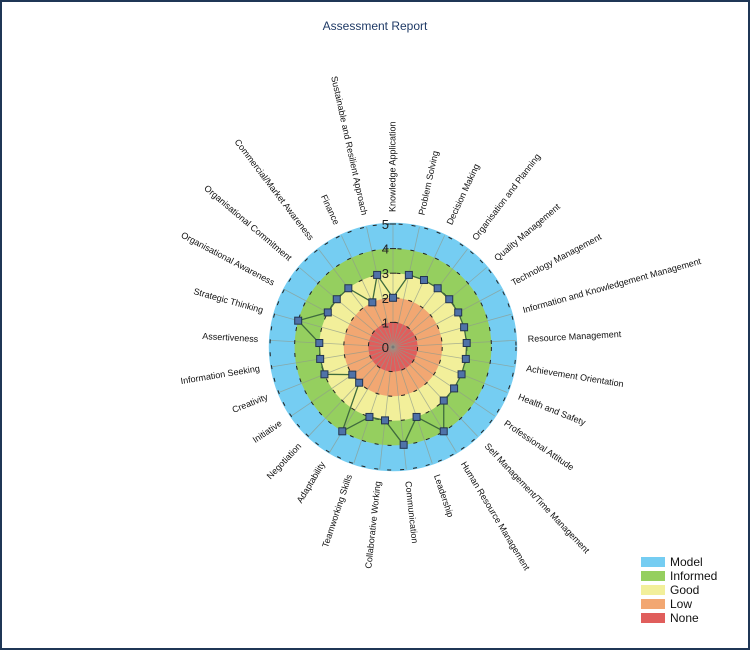 This screenshot has height=650, width=750. What do you see at coordinates (385, 224) in the screenshot?
I see `axis-tick-label: 5` at bounding box center [385, 224].